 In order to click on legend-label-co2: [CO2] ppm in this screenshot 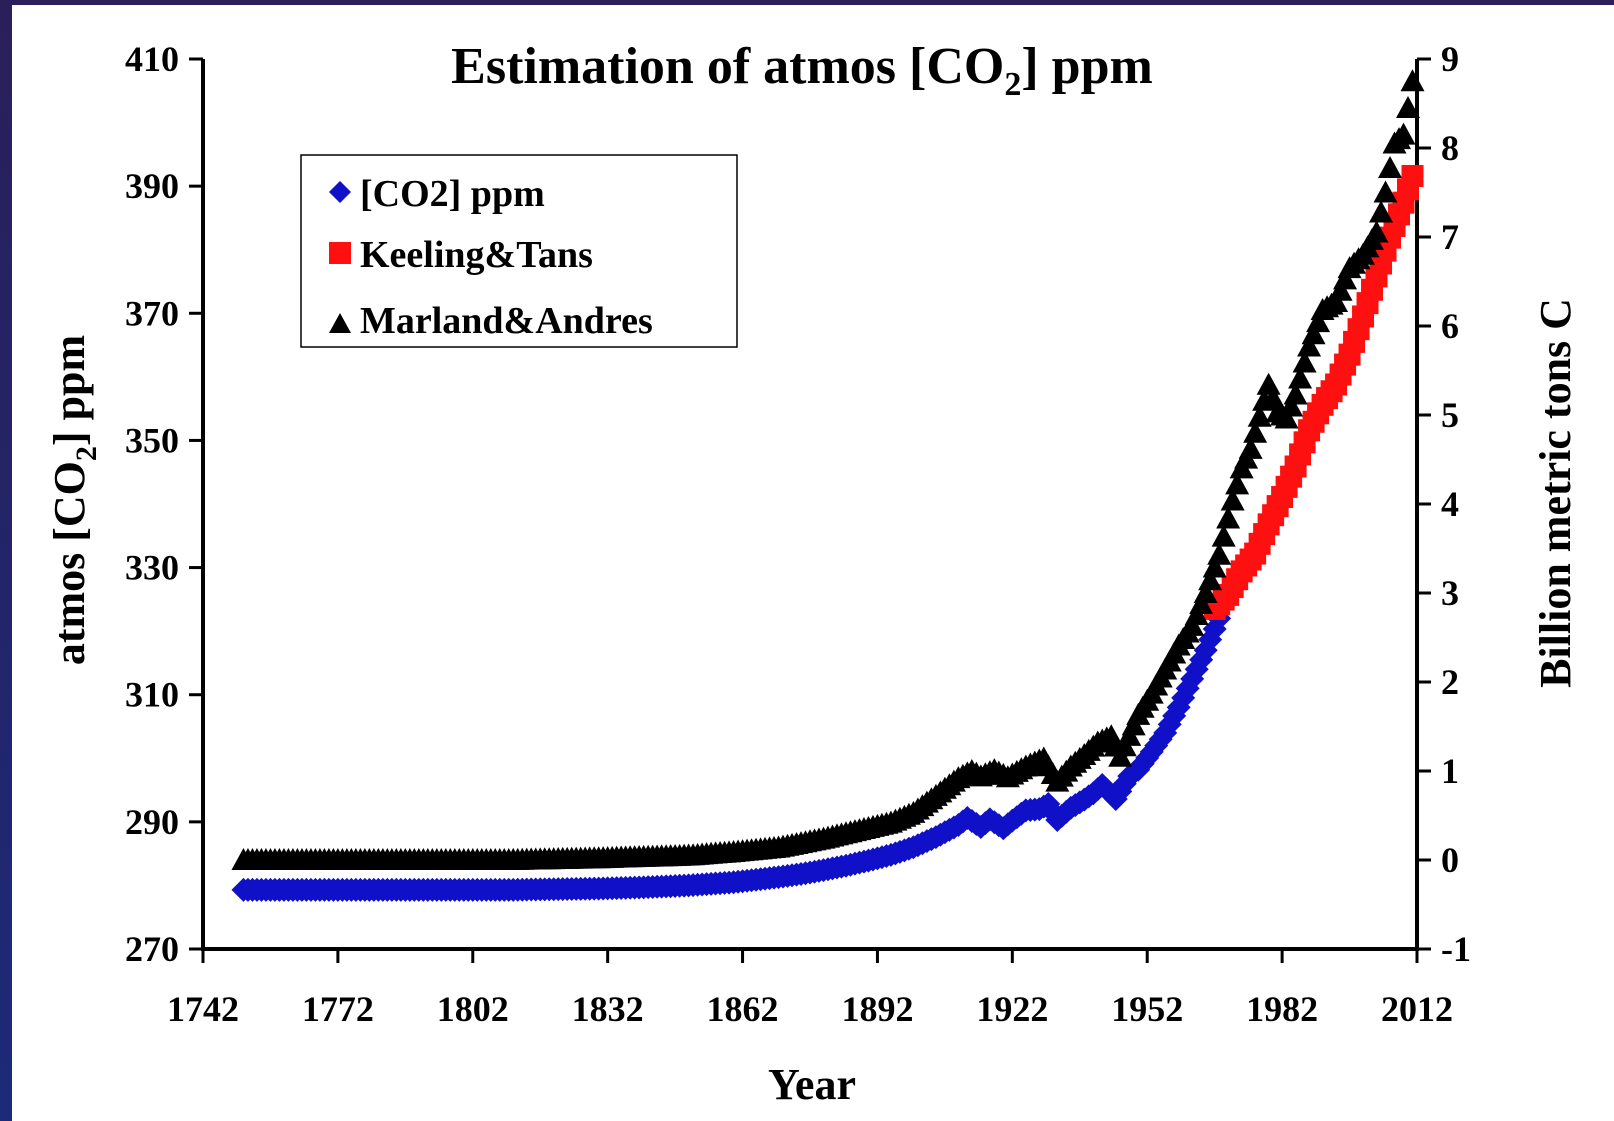, I will do `click(452, 194)`.